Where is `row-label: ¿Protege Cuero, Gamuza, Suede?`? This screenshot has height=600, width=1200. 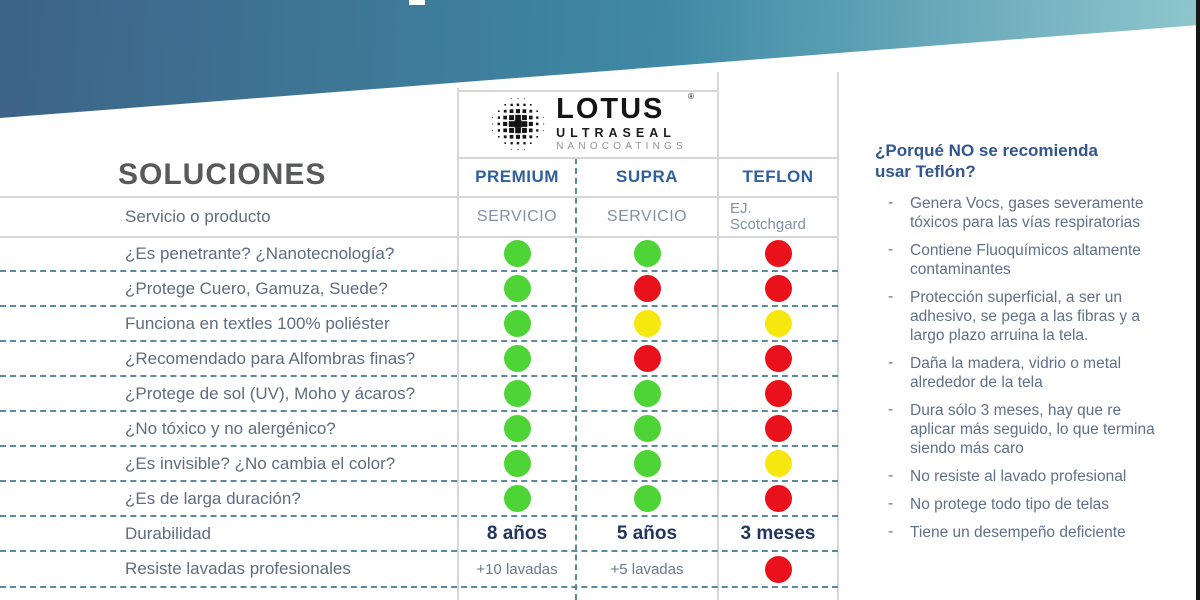
row-label: ¿Protege Cuero, Gamuza, Suede? is located at coordinates (256, 288).